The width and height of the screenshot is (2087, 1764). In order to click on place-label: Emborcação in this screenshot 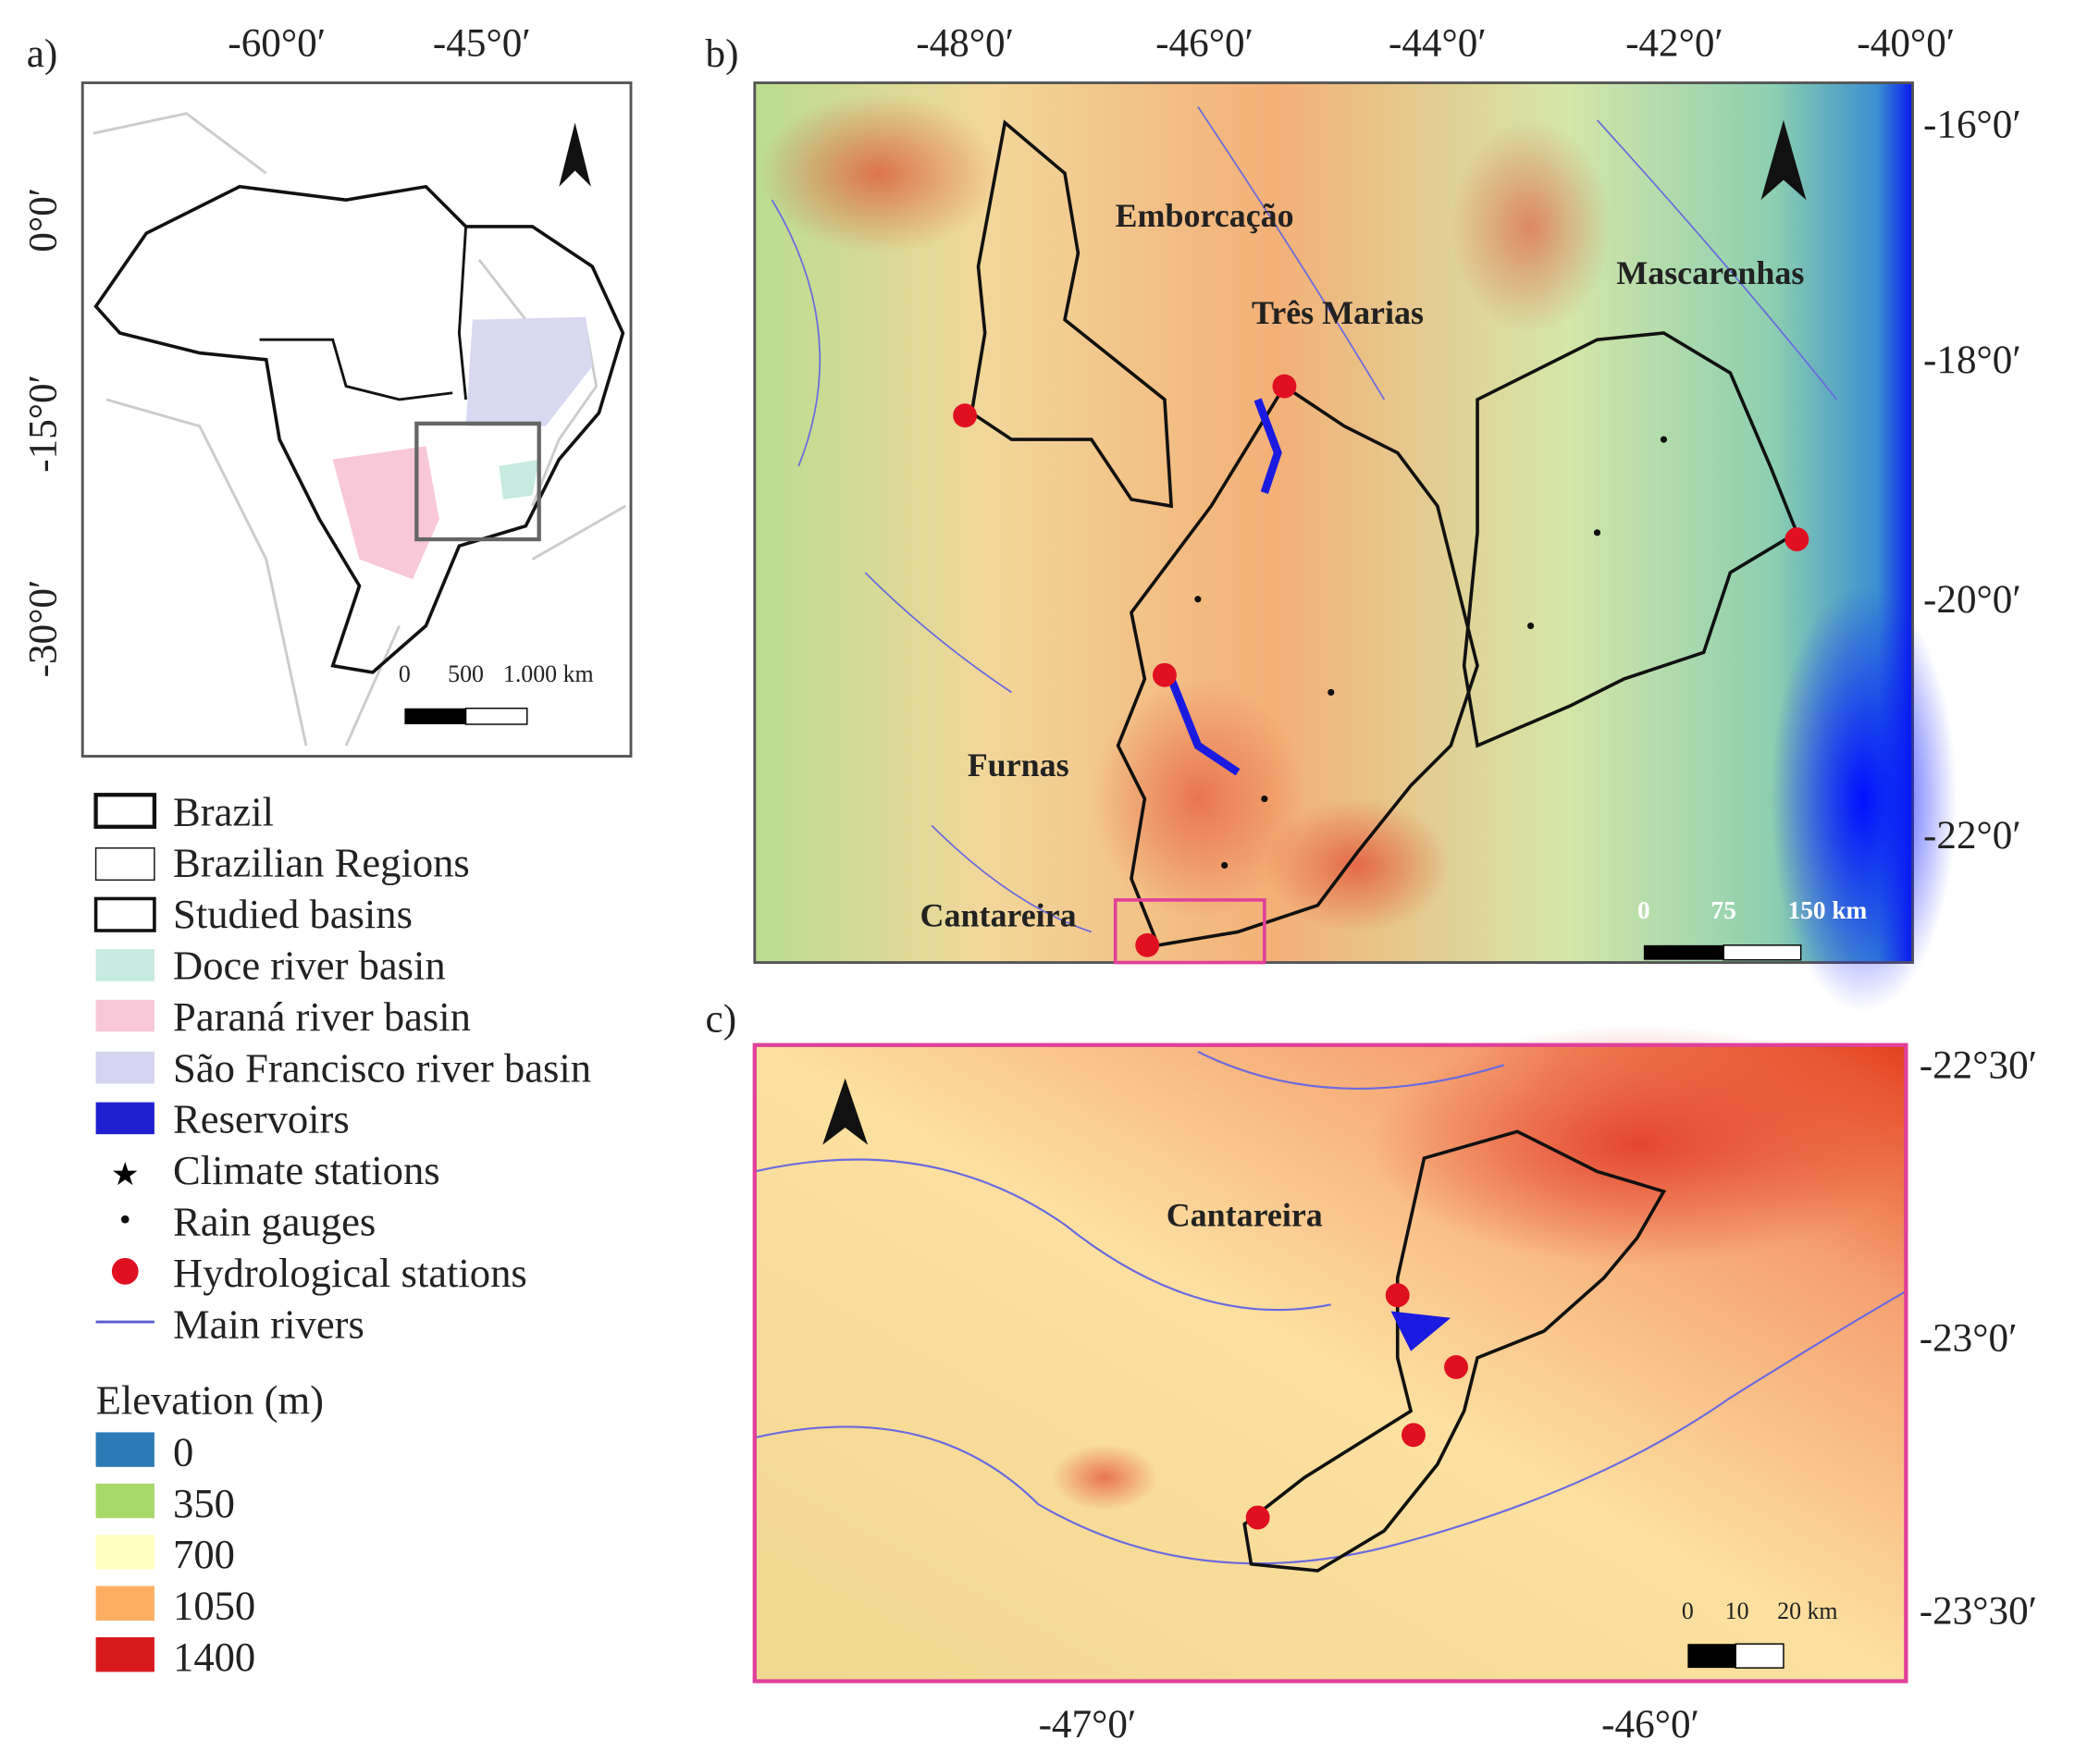, I will do `click(1205, 215)`.